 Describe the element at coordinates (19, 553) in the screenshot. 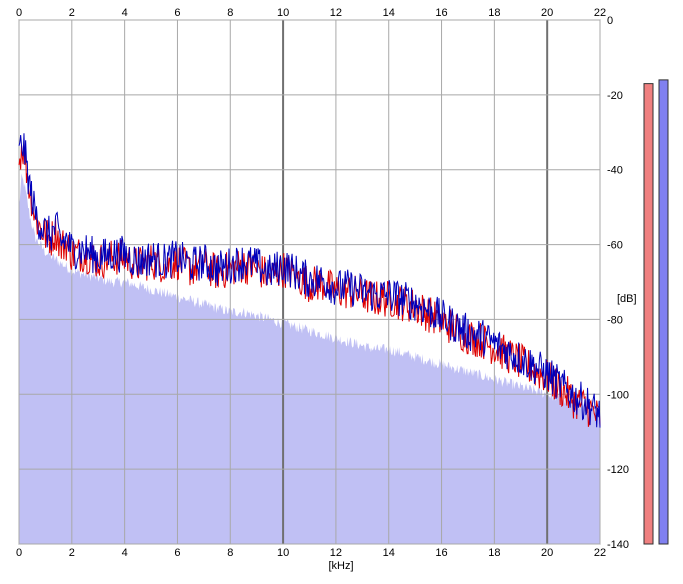

I see `x-tick-label-bottom: 0` at that location.